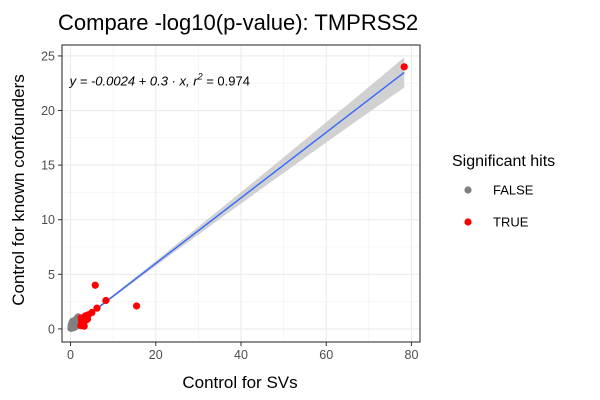 This screenshot has height=400, width=600. Describe the element at coordinates (513, 190) in the screenshot. I see `legend-label-false: FALSE` at that location.